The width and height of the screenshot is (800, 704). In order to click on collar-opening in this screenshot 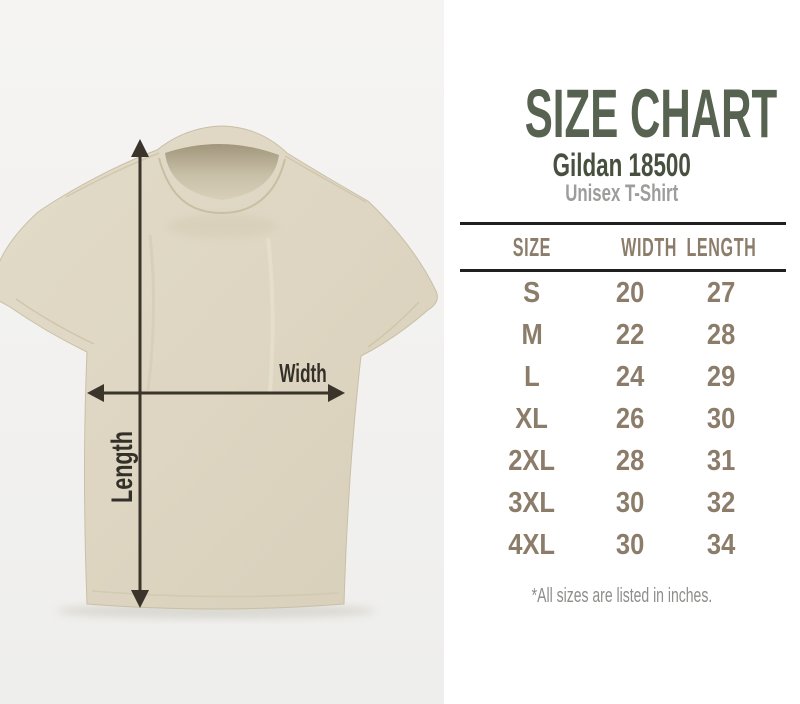, I will do `click(222, 171)`.